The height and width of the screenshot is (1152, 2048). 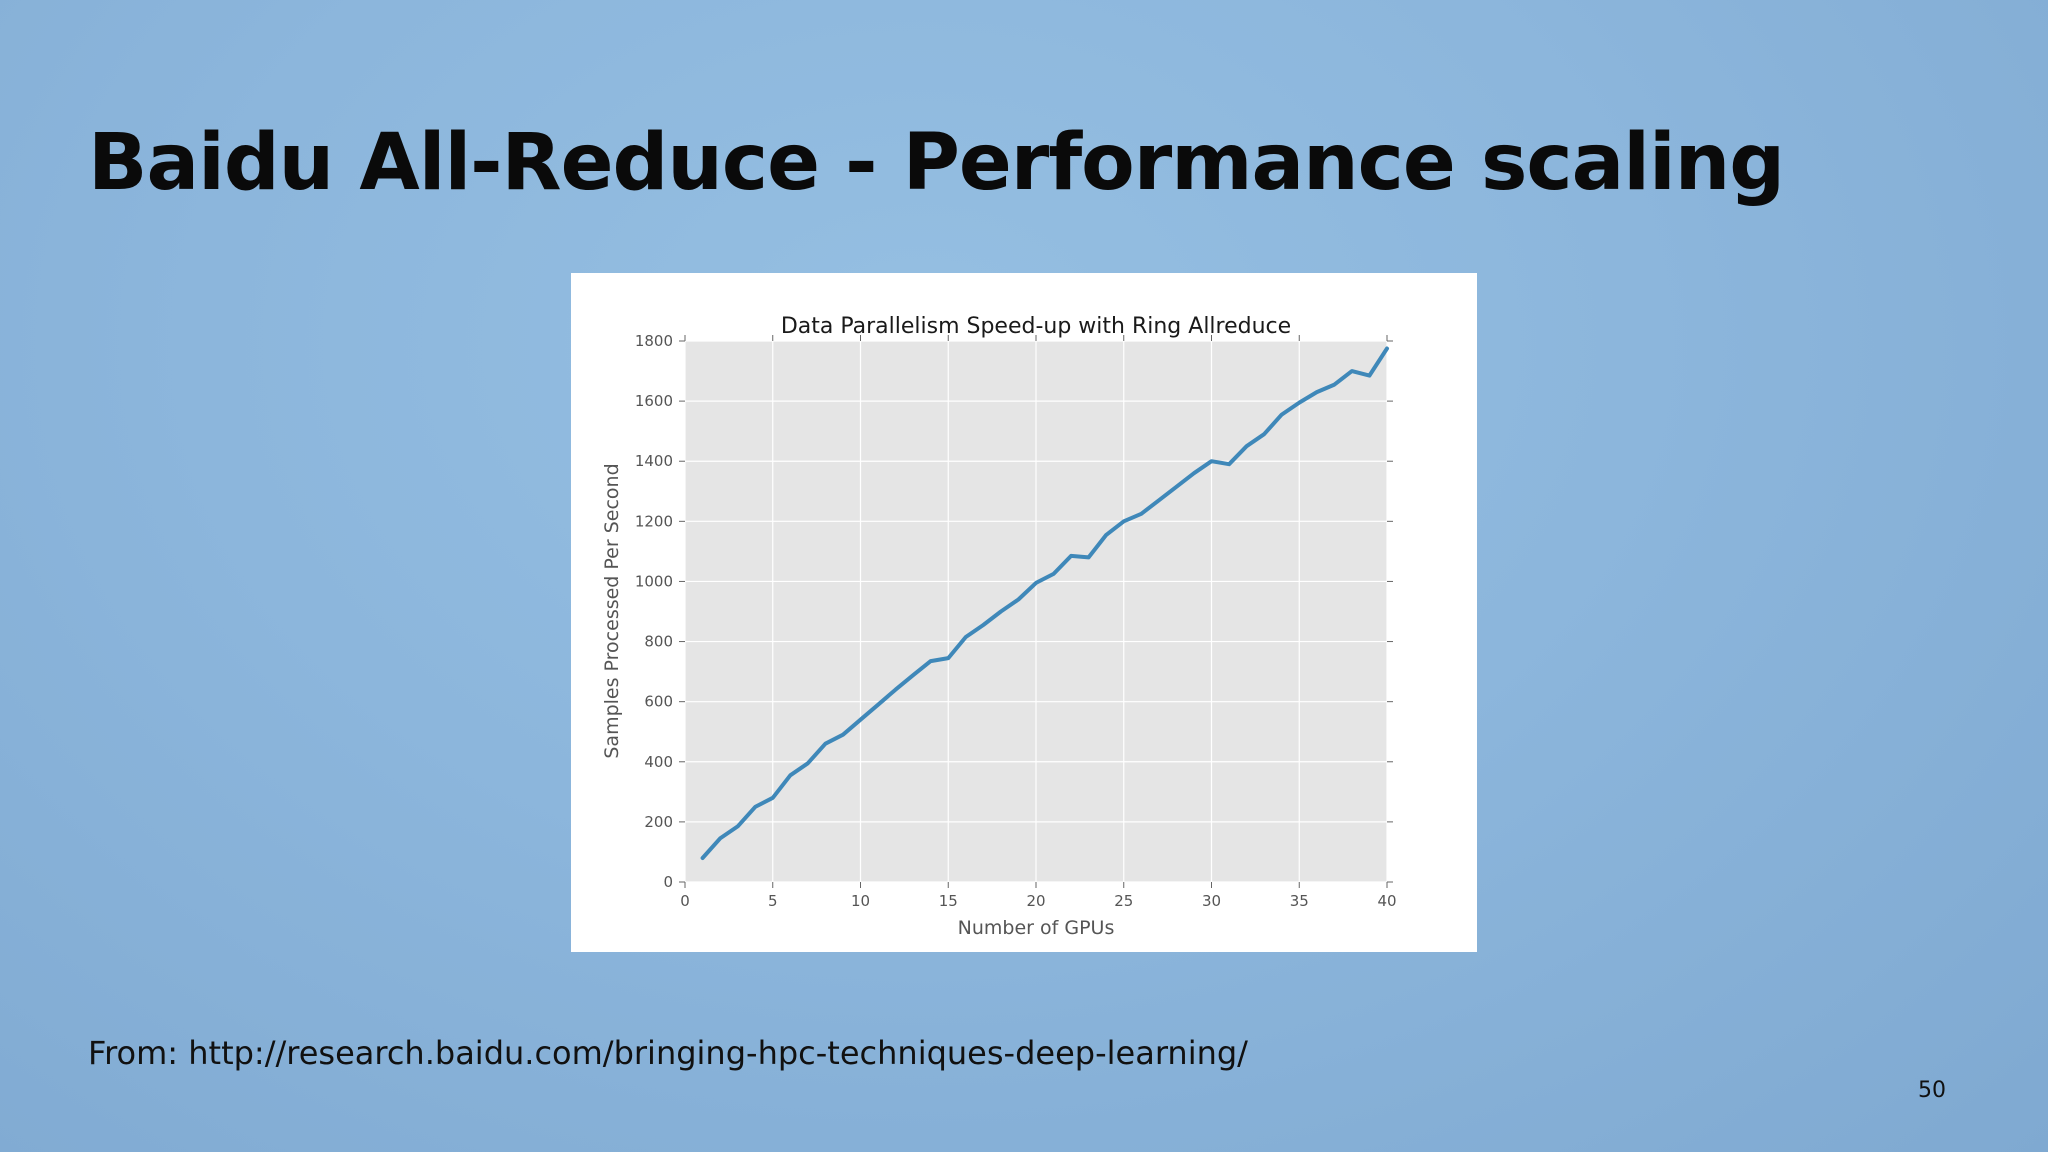 I want to click on y-tick-label: 400, so click(x=658, y=762).